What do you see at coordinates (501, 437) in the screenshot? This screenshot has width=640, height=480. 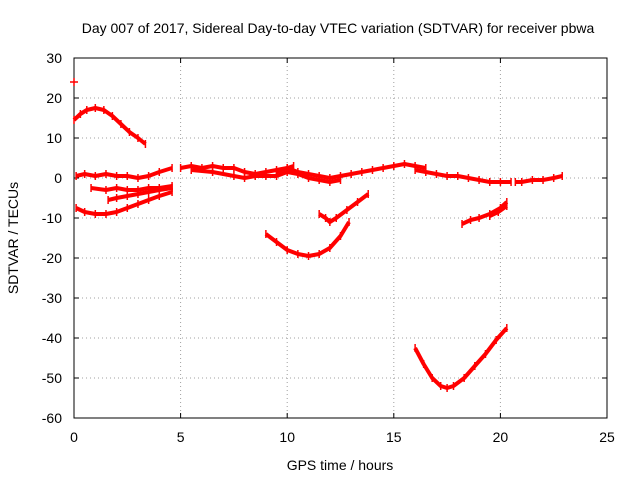 I see `x-tick-label: 20` at bounding box center [501, 437].